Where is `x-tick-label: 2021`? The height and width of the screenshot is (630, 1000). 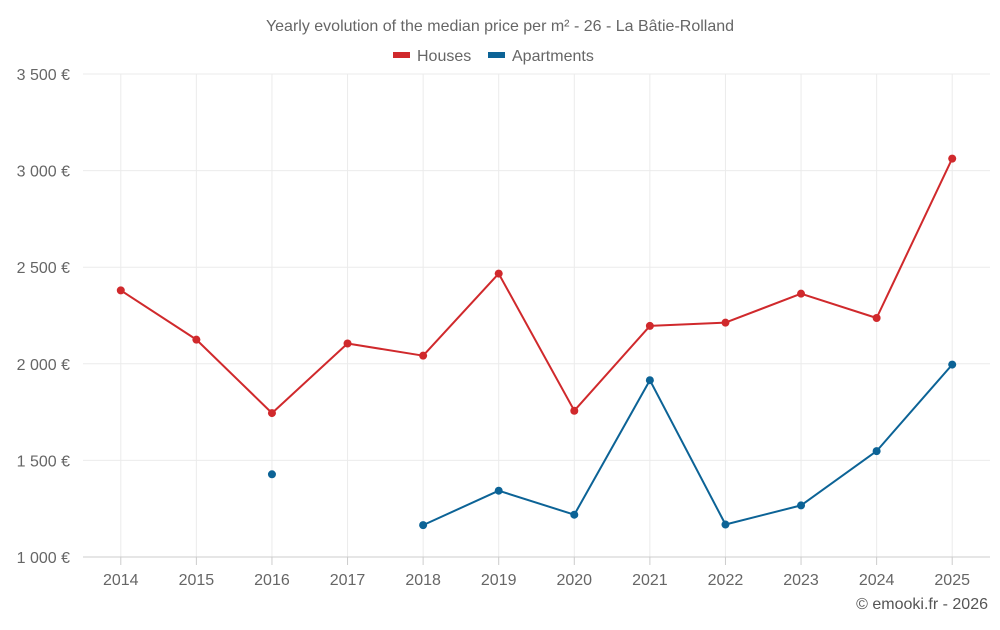
x-tick-label: 2021 is located at coordinates (650, 580).